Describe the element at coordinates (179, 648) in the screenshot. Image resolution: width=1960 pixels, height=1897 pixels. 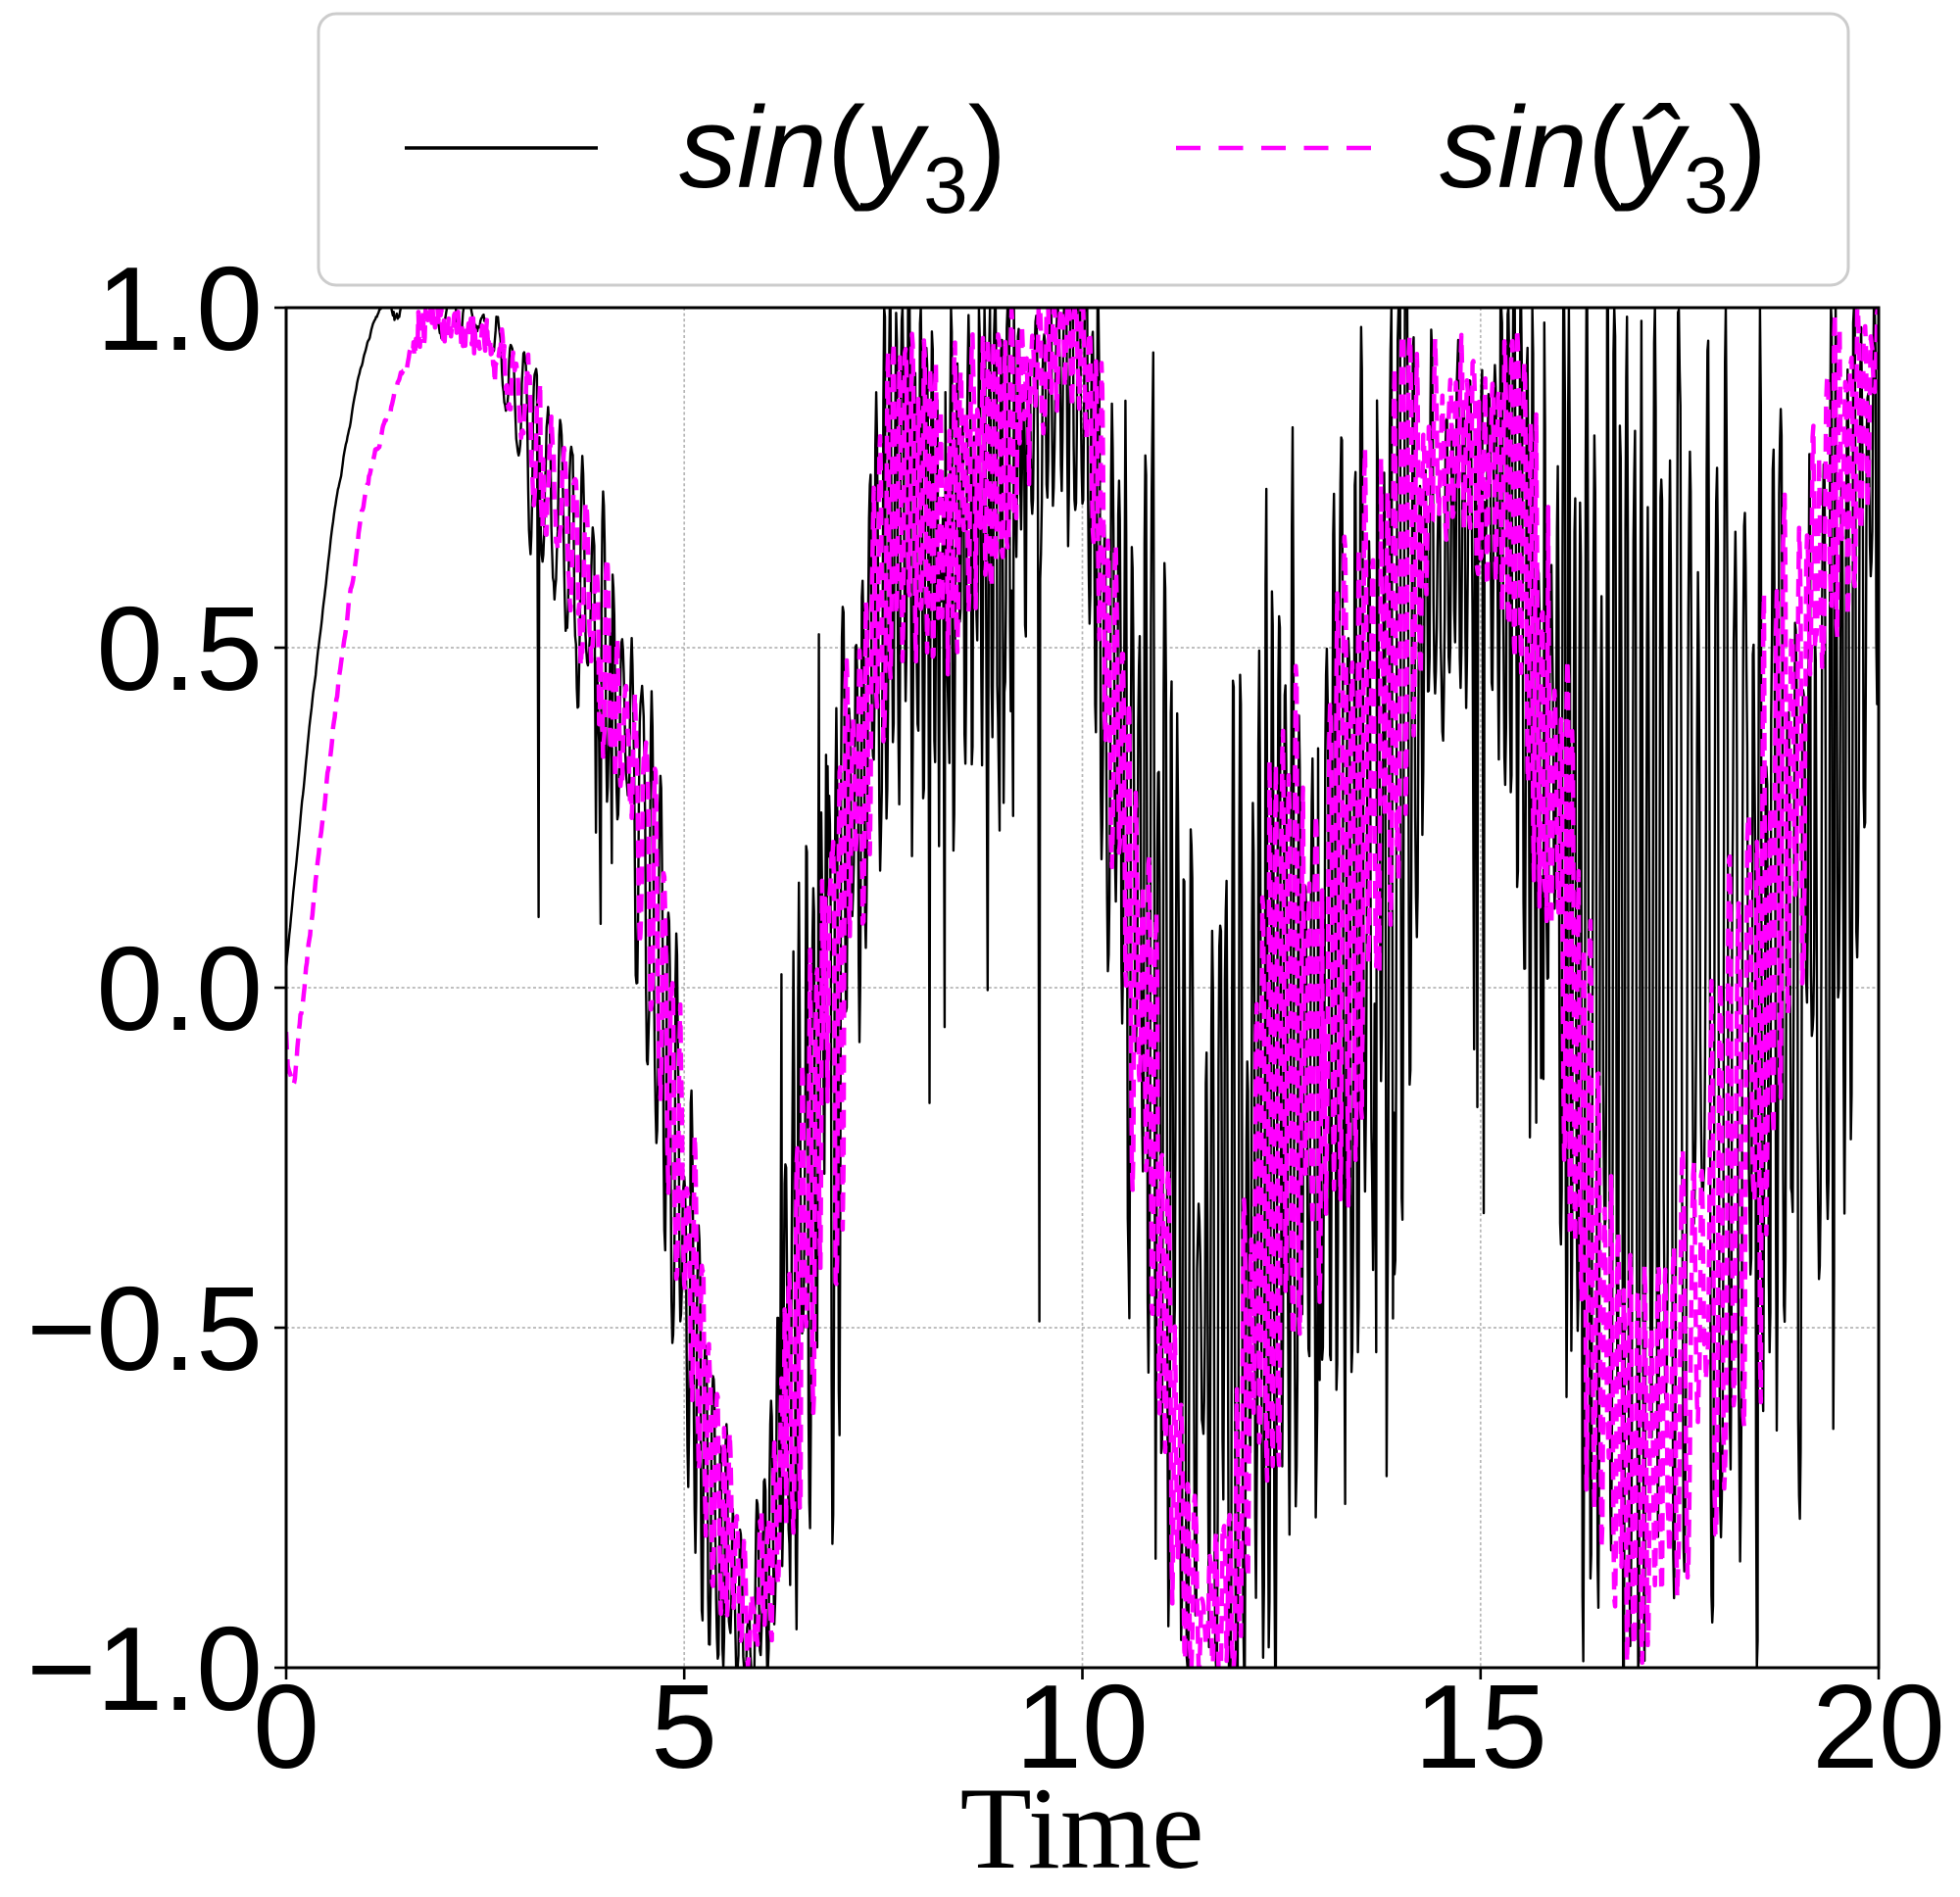
I see `svg-text: 0.5` at that location.